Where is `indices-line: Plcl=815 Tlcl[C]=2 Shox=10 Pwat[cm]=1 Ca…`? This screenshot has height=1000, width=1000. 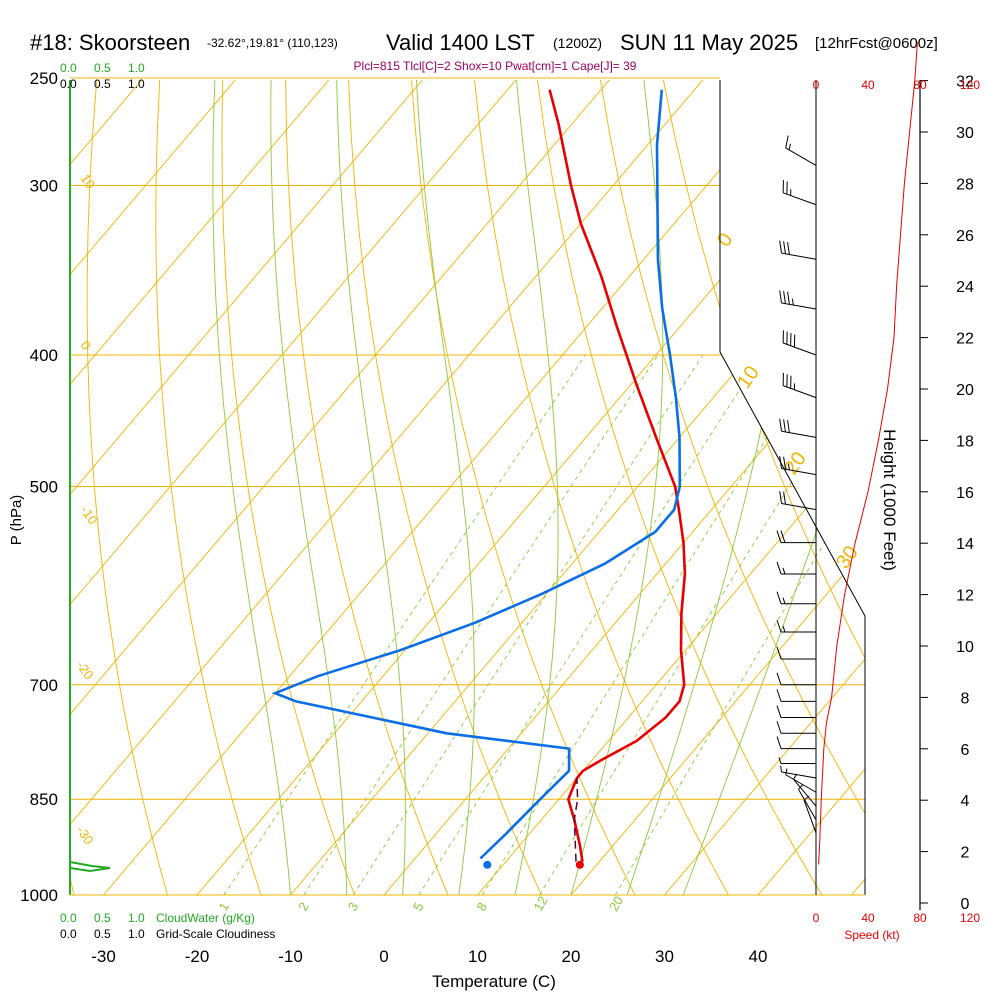
indices-line: Plcl=815 Tlcl[C]=2 Shox=10 Pwat[cm]=1 Ca… is located at coordinates (495, 66).